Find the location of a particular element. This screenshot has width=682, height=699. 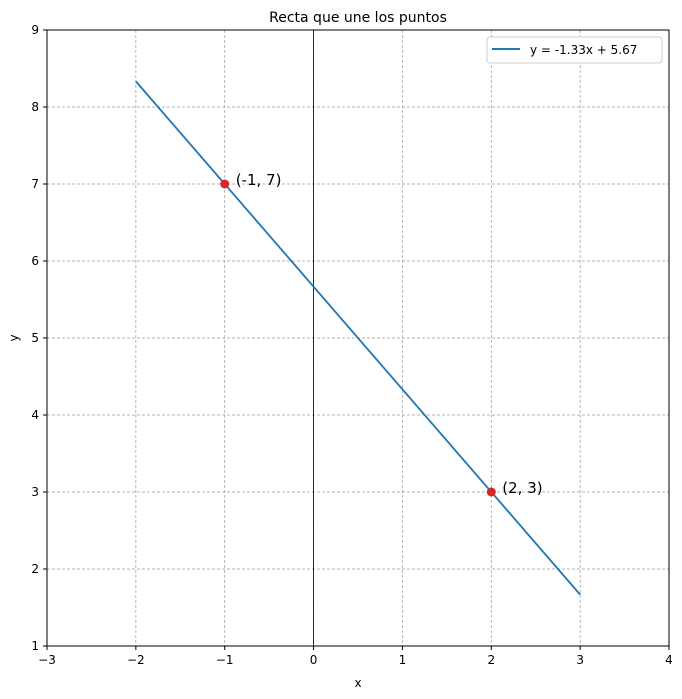

x-axis-label: x is located at coordinates (357, 683).